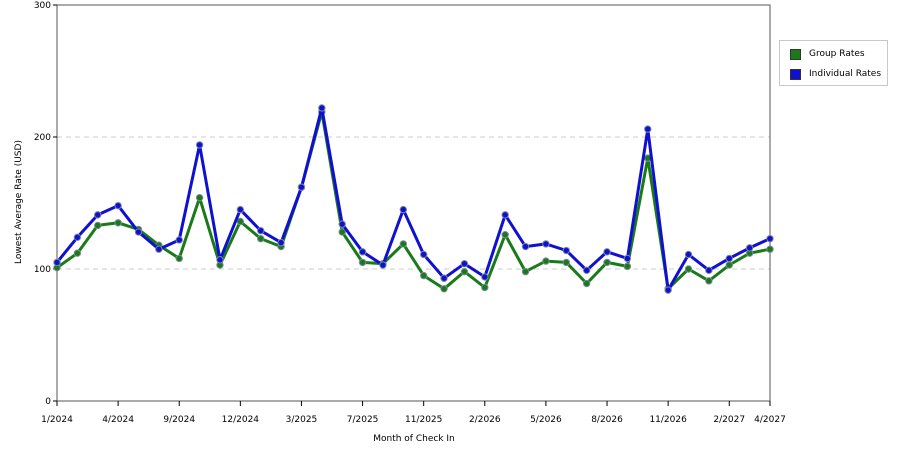  Describe the element at coordinates (42, 6) in the screenshot. I see `y-tick-label: 300` at that location.